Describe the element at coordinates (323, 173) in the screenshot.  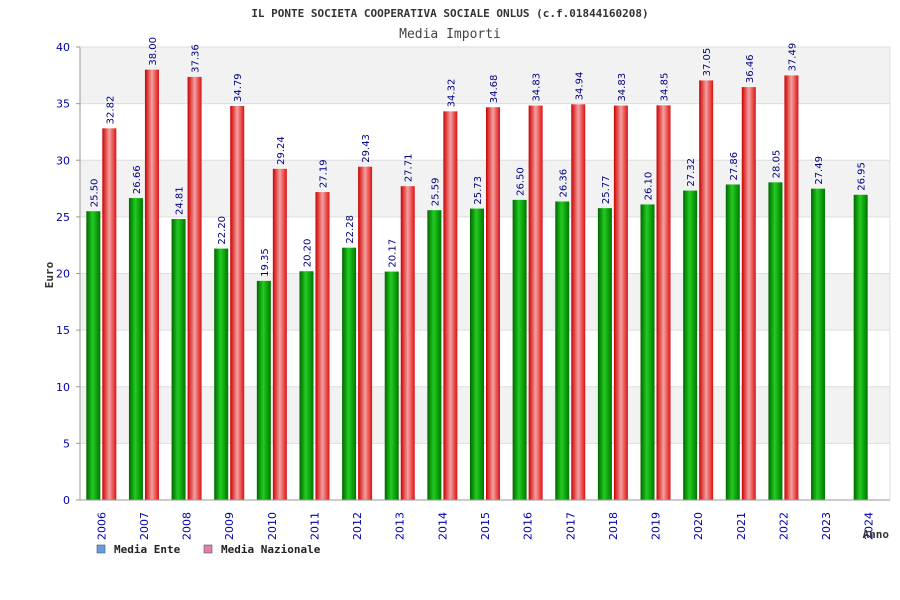
I see `value-label-media-nazionale: 27.19` at that location.